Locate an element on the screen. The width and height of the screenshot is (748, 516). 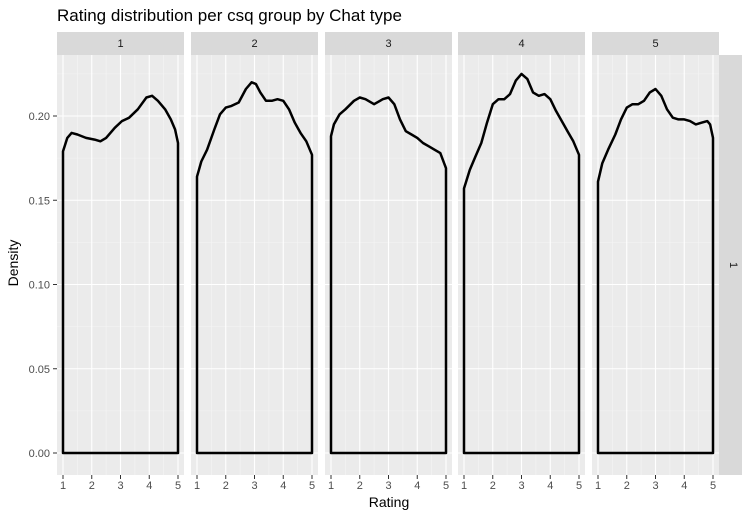
row-strip: 1 is located at coordinates (730, 265).